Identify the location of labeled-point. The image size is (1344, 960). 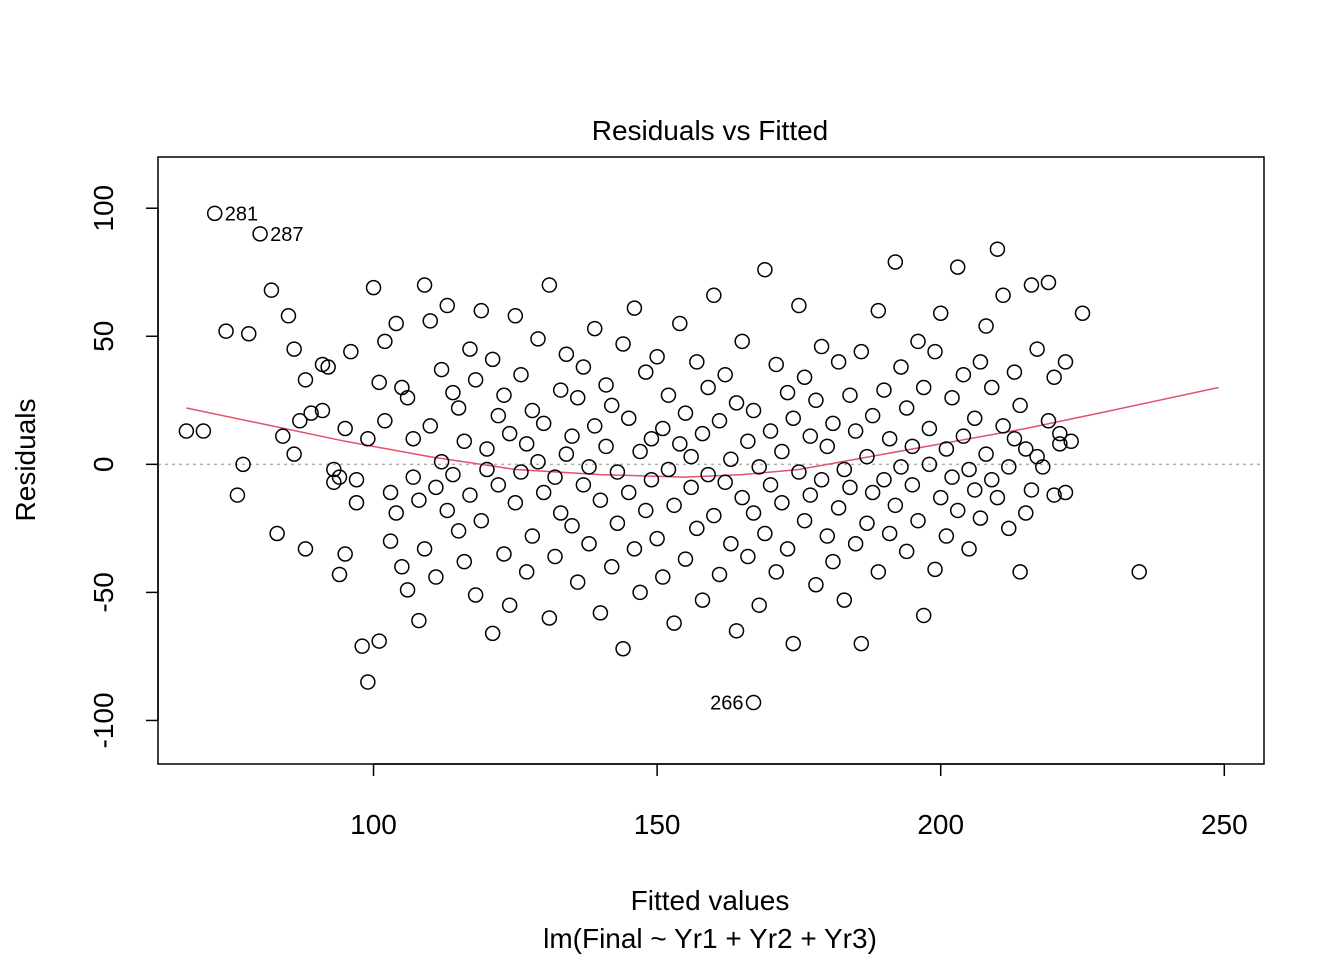
(214, 213).